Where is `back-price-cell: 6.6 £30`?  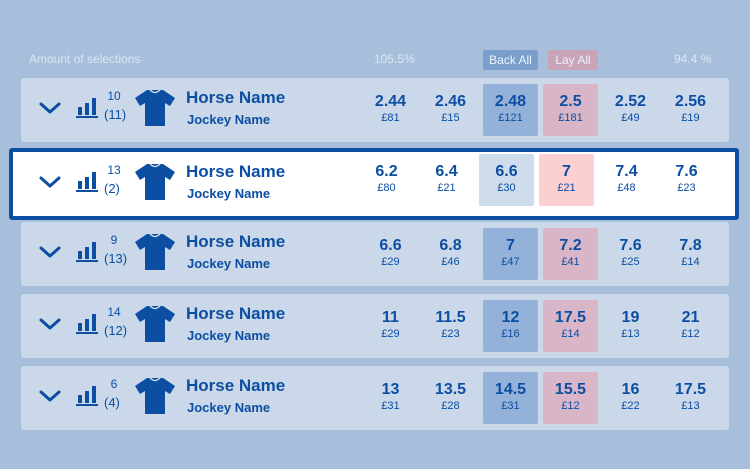
back-price-cell: 6.6 £30 is located at coordinates (506, 180).